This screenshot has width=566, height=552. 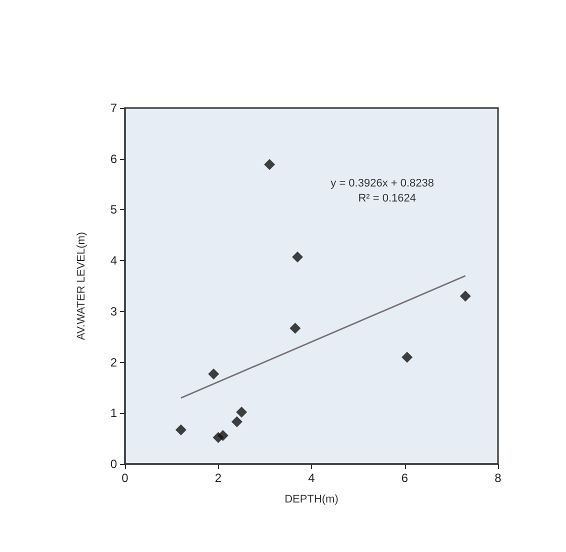 I want to click on y-tick-label: 0, so click(x=114, y=464).